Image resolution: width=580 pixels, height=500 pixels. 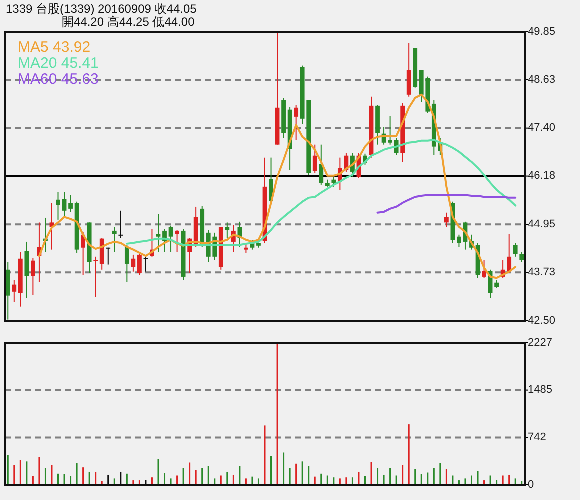 What do you see at coordinates (542, 320) in the screenshot?
I see `y-tick-label: 42.50` at bounding box center [542, 320].